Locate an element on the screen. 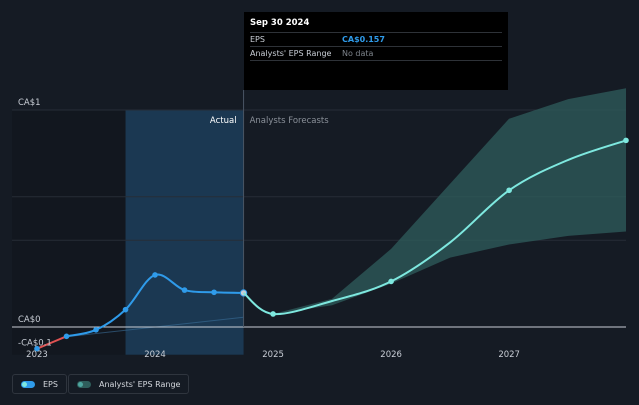 The image size is (639, 405). tooltip-row-eps: EPS CA$0.157 is located at coordinates (376, 39).